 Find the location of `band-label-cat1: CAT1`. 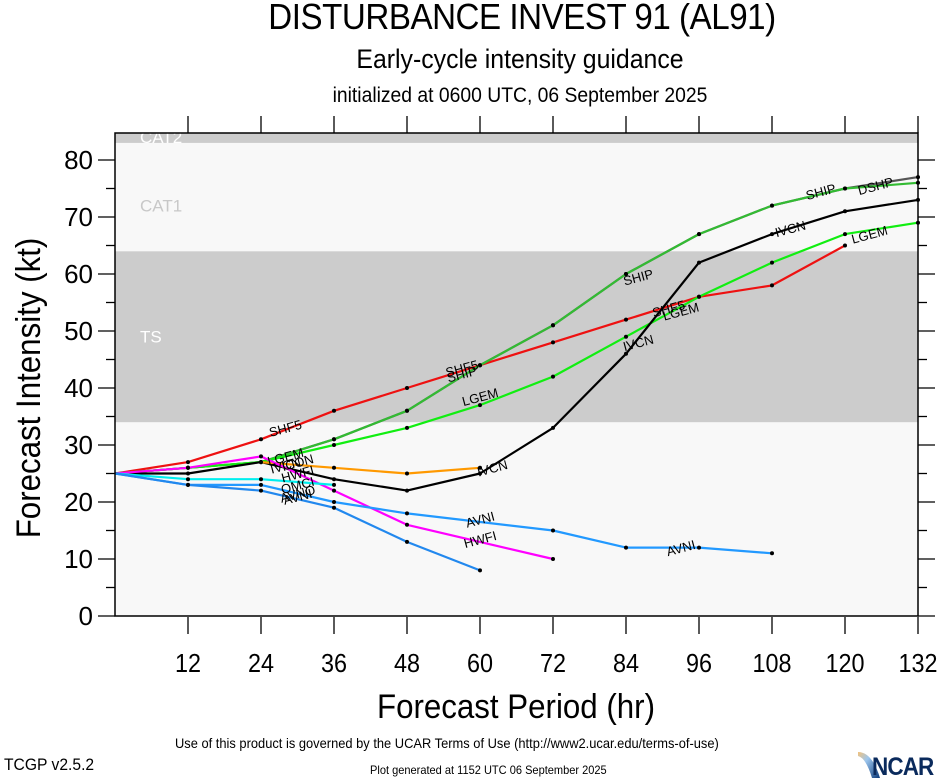

band-label-cat1: CAT1 is located at coordinates (161, 205).